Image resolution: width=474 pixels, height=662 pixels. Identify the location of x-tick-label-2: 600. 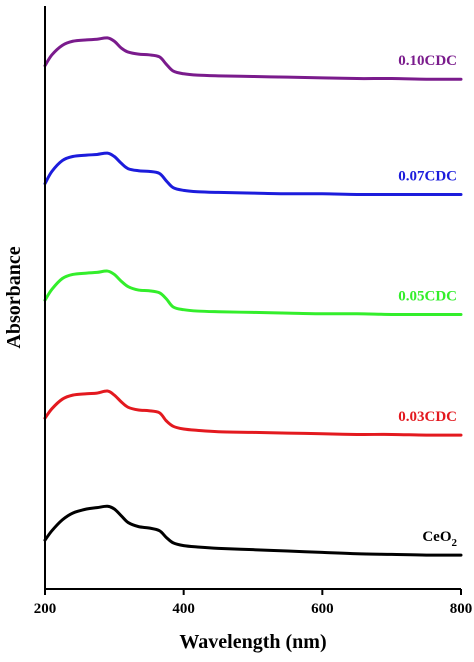
(322, 609).